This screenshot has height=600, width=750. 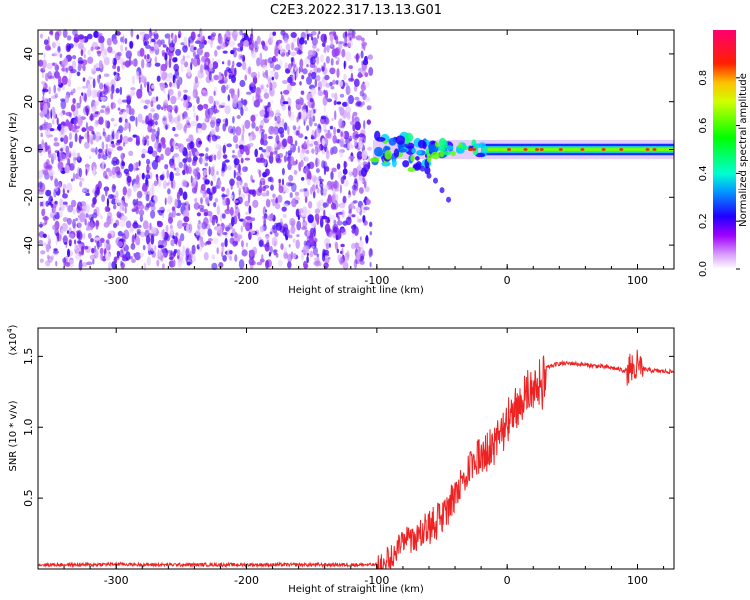 I want to click on trail-blob, so click(x=435, y=180).